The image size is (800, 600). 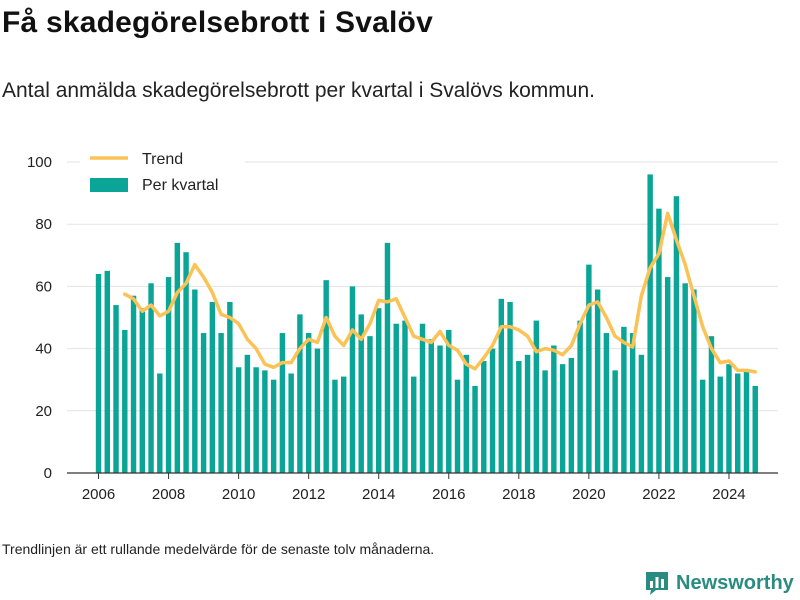 I want to click on legend: Trend Per kvartal, so click(x=162, y=174).